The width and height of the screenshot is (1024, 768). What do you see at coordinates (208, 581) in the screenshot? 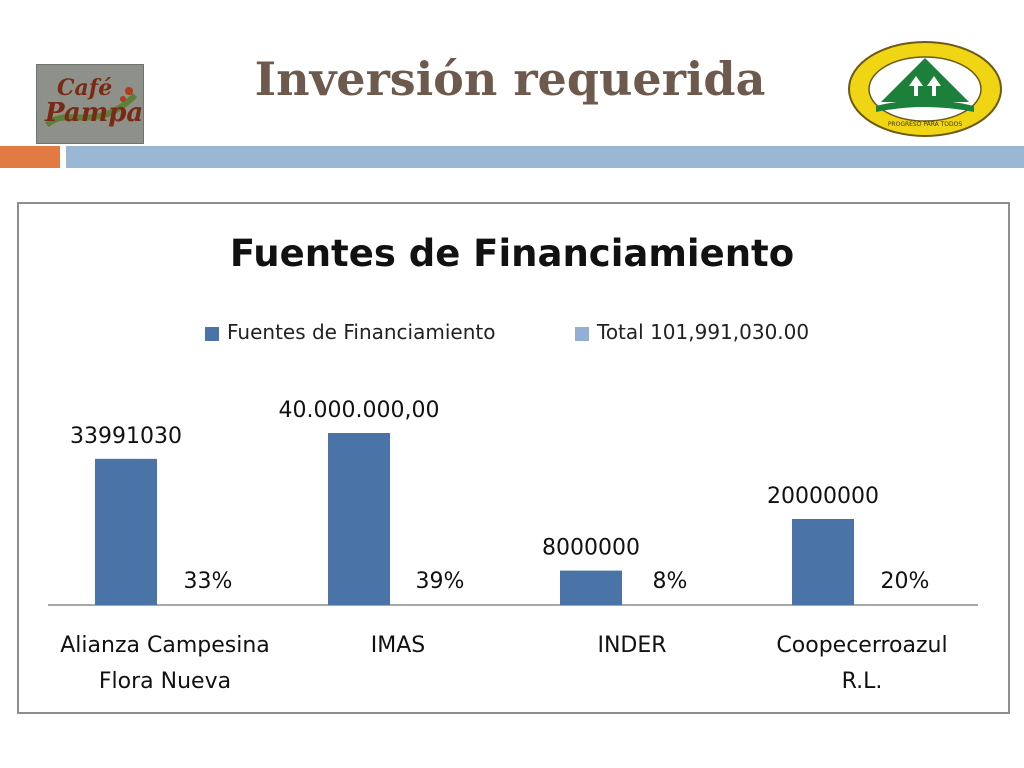
I see `percent-label-1: 33%` at bounding box center [208, 581].